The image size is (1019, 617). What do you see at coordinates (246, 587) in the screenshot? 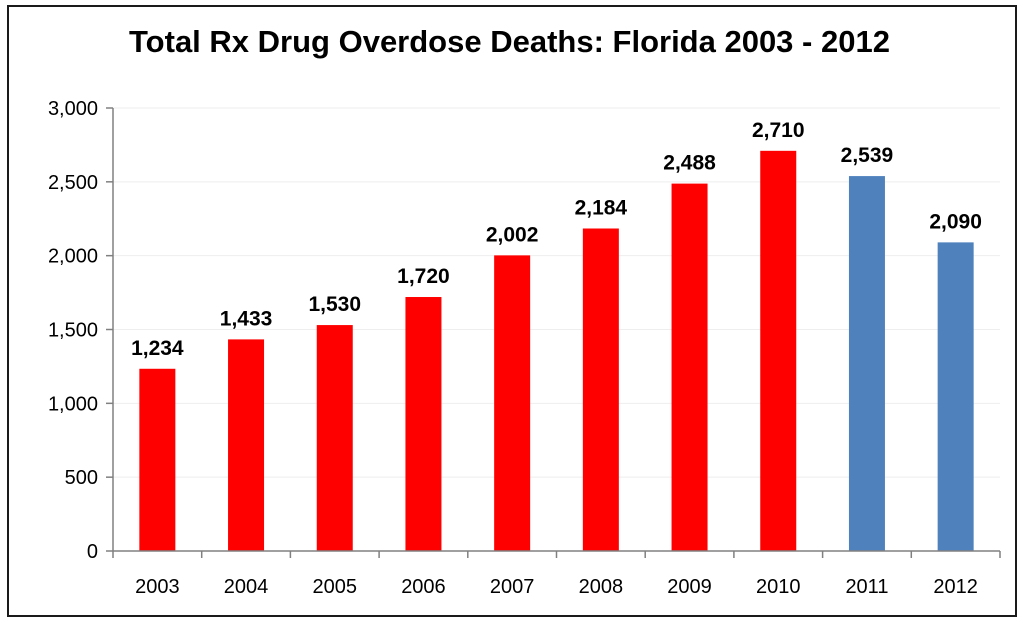
I see `x-tick-label-2004: 2004` at bounding box center [246, 587].